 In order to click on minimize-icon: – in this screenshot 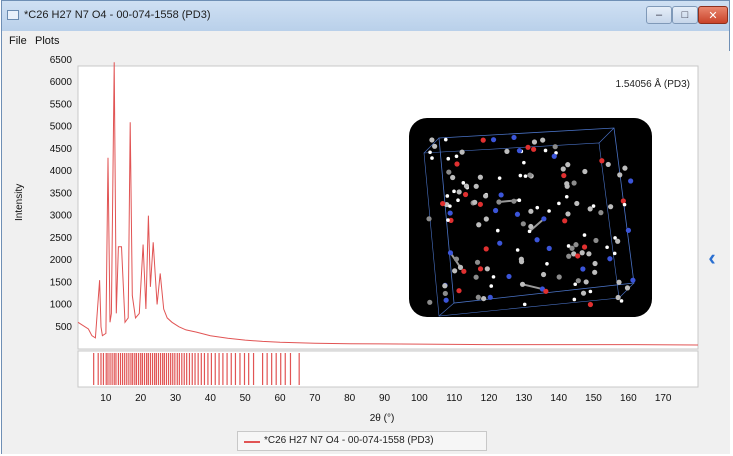, I will do `click(659, 15)`.